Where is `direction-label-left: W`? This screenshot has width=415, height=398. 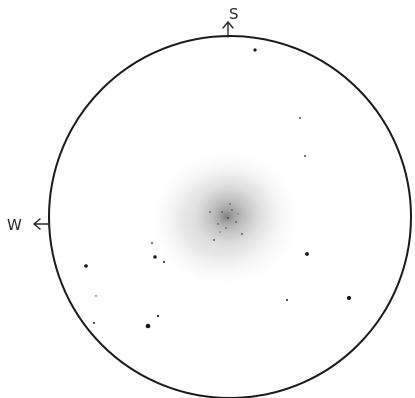
direction-label-left: W is located at coordinates (14, 225).